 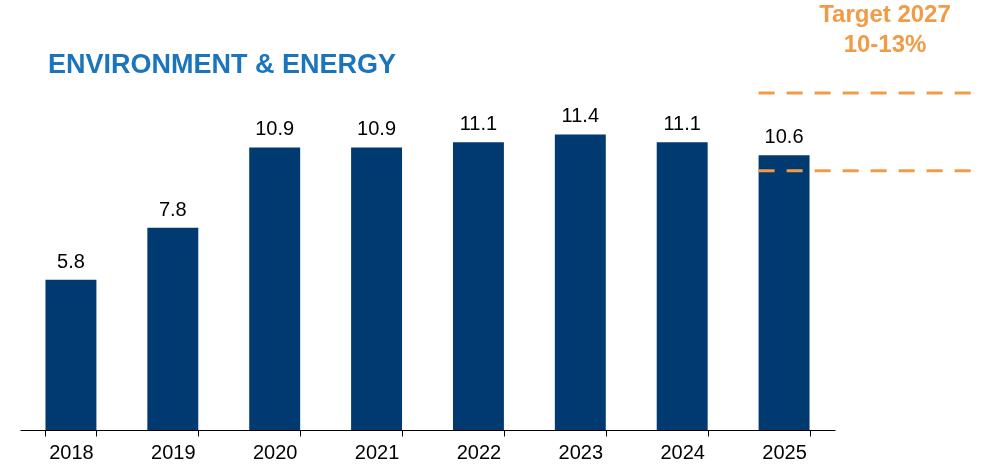 What do you see at coordinates (377, 451) in the screenshot?
I see `x-tick-label: 2021` at bounding box center [377, 451].